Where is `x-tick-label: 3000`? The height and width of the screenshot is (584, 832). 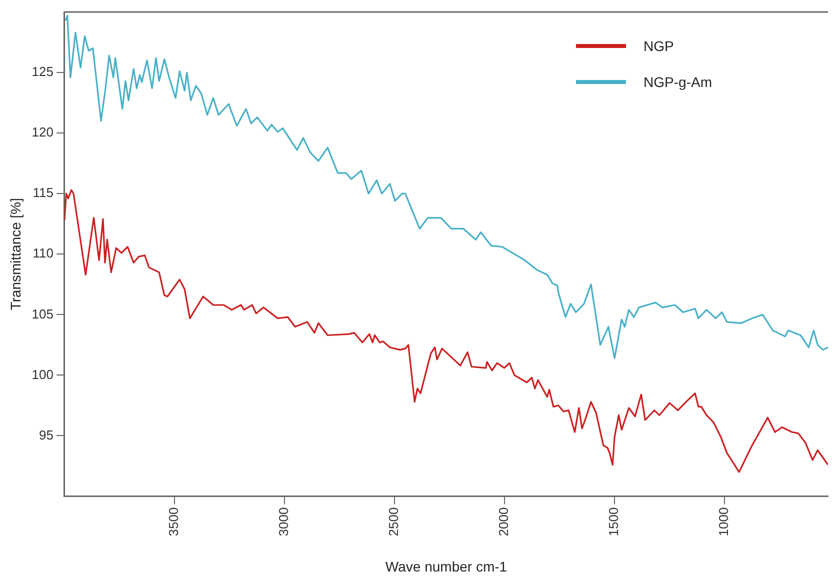
x-tick-label: 3000 is located at coordinates (284, 521).